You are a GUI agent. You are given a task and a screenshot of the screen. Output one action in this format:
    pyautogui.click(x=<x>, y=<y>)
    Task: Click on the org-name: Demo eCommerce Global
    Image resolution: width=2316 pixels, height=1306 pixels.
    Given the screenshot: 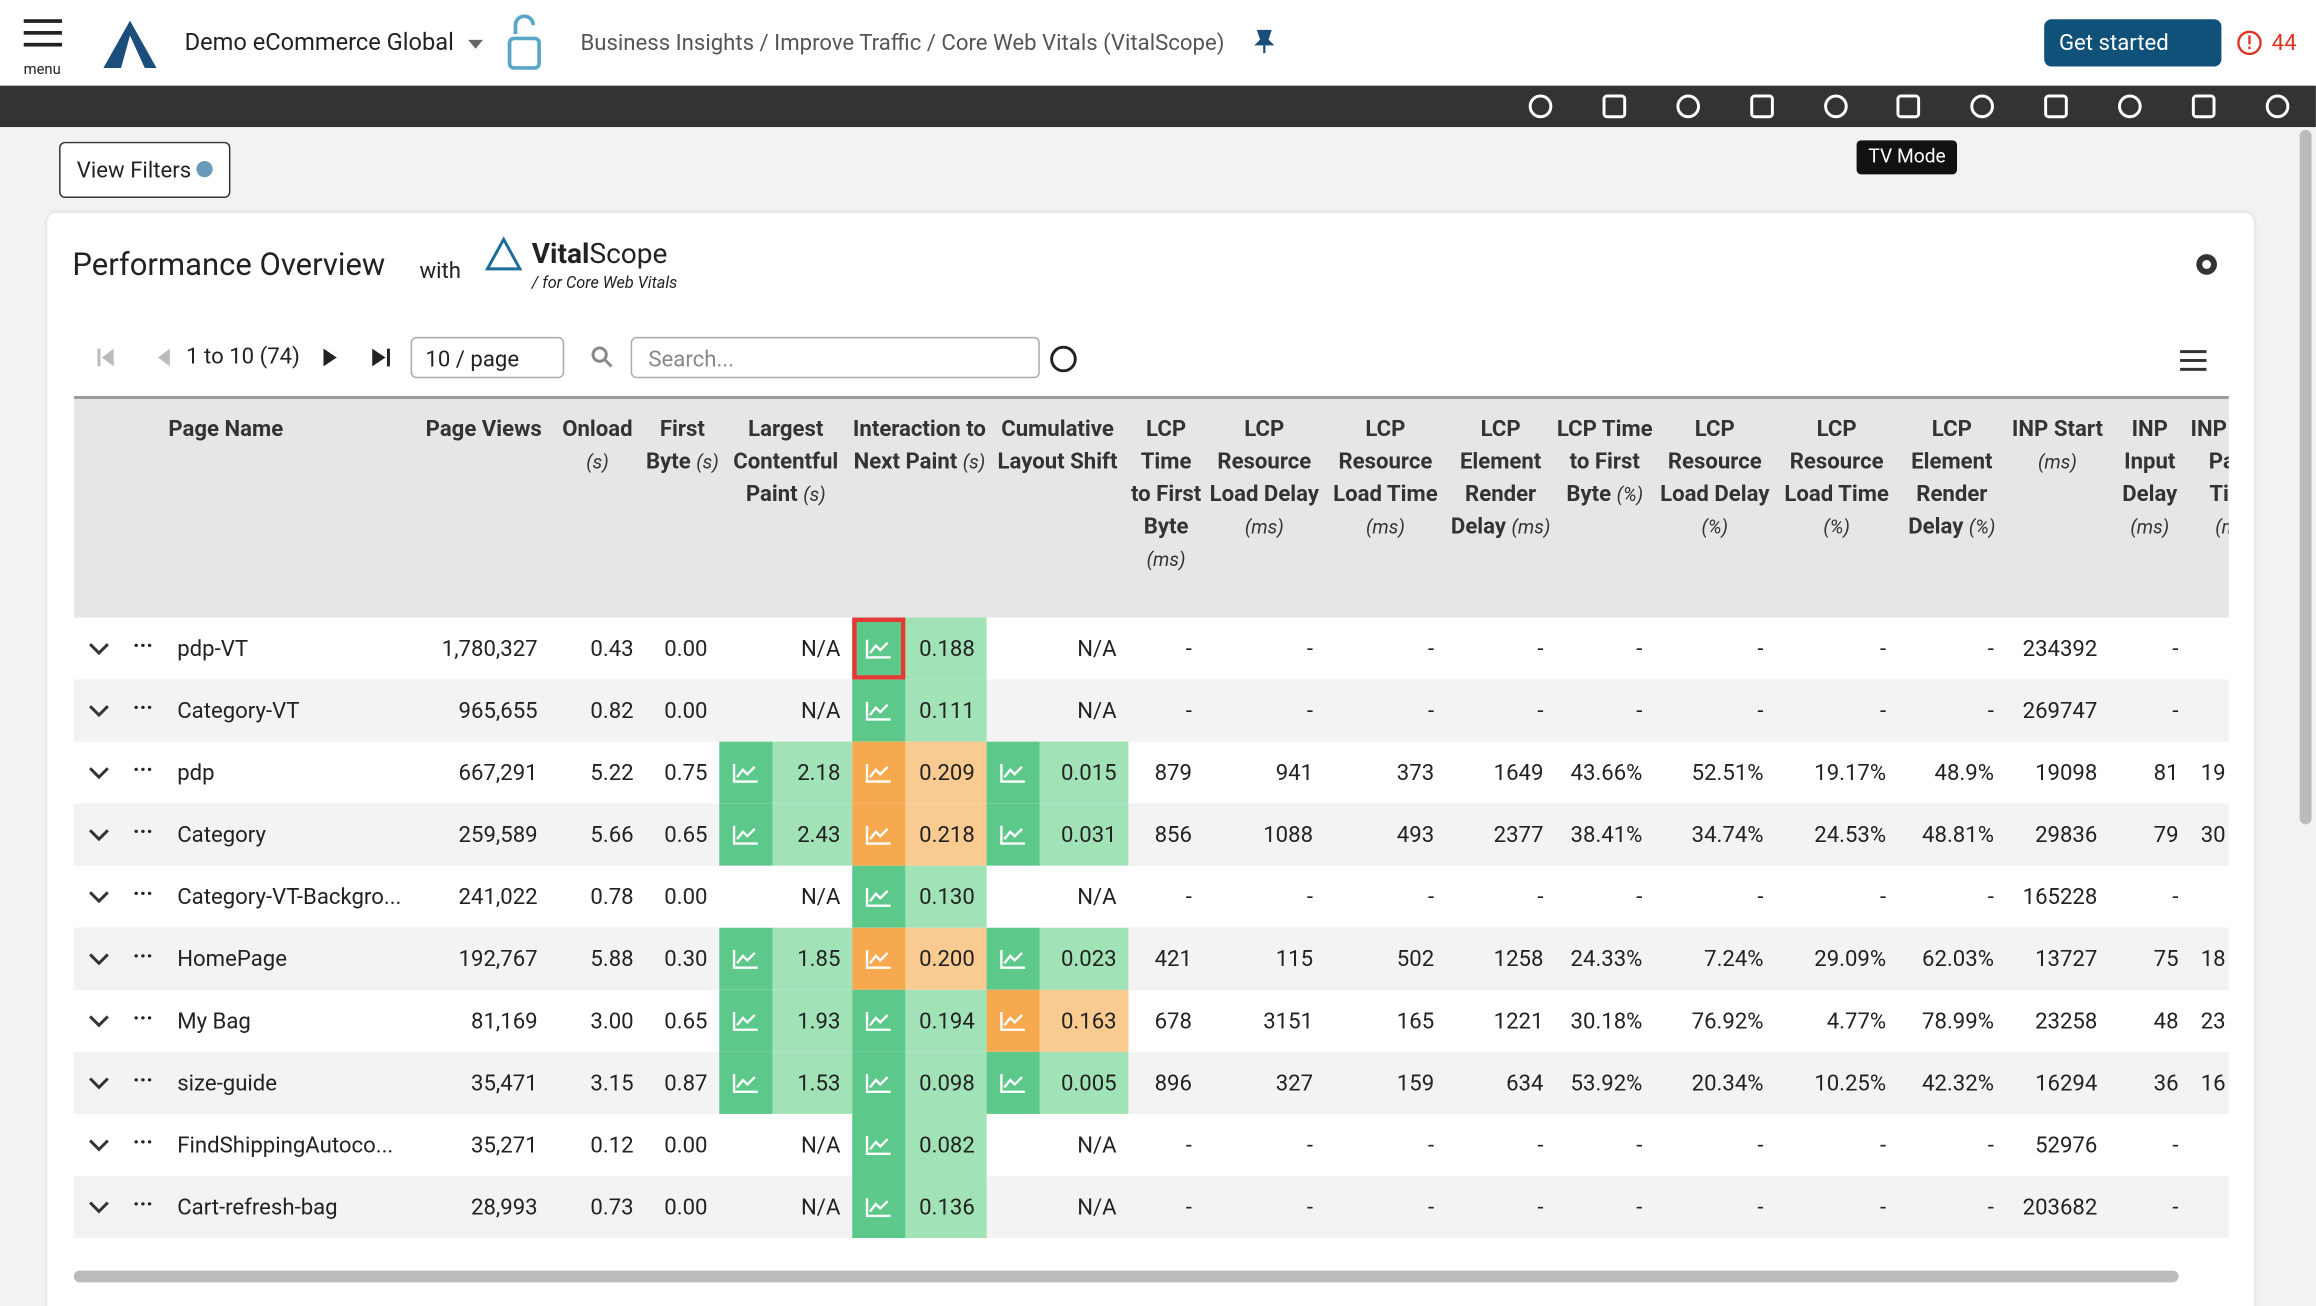 What is the action you would take?
    pyautogui.click(x=319, y=42)
    